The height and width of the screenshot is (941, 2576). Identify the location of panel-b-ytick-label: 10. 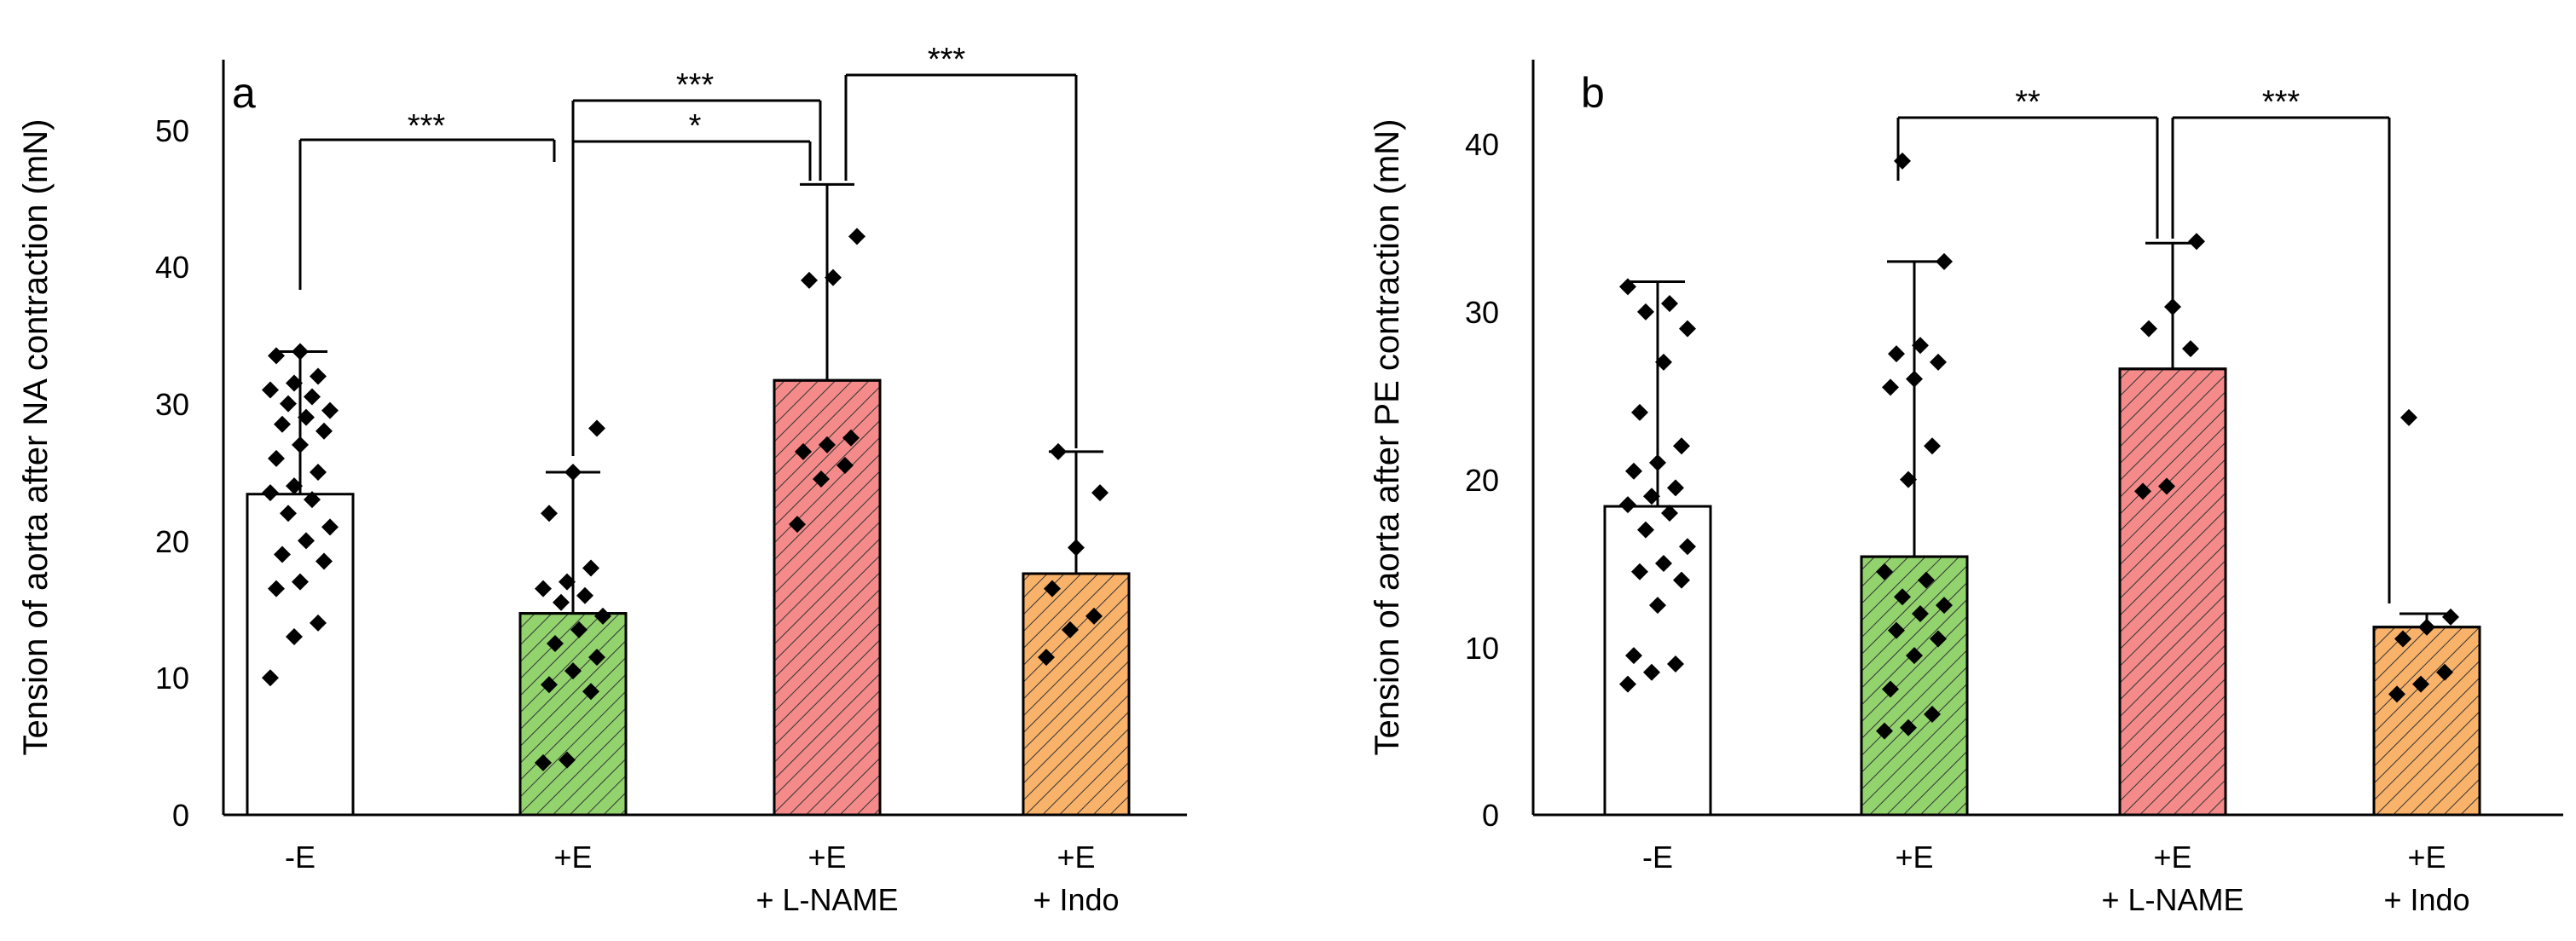
(1482, 648).